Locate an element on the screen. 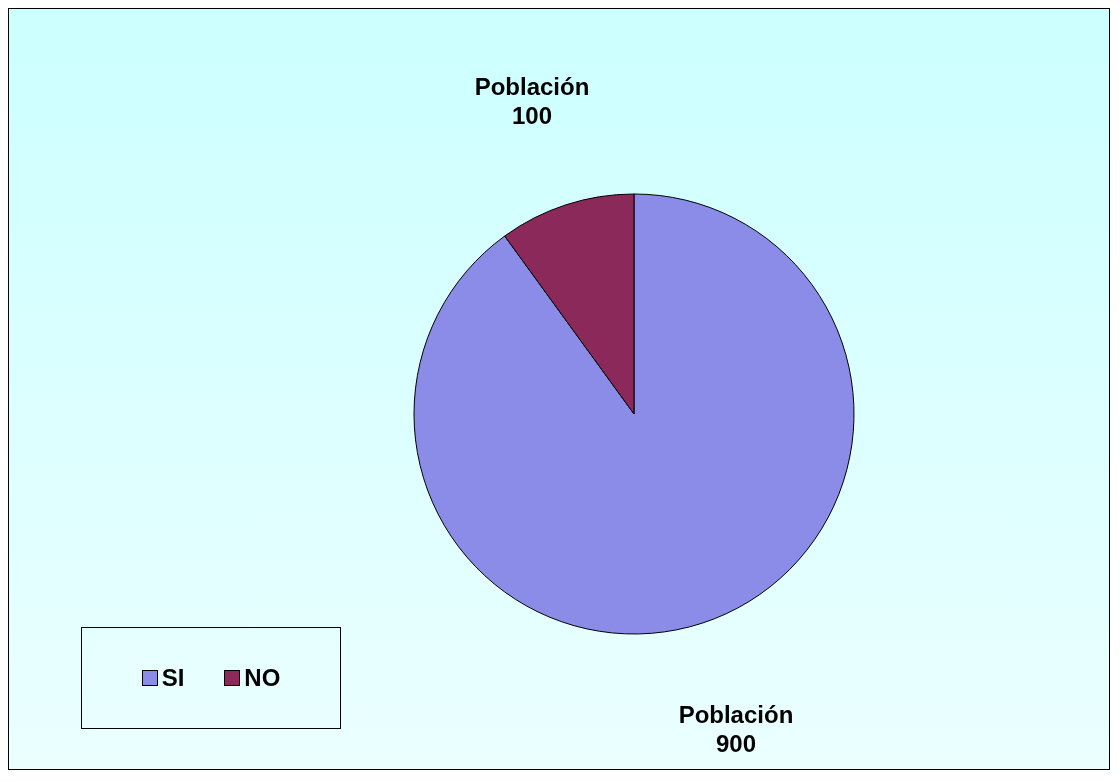  slice-label: Población is located at coordinates (736, 715).